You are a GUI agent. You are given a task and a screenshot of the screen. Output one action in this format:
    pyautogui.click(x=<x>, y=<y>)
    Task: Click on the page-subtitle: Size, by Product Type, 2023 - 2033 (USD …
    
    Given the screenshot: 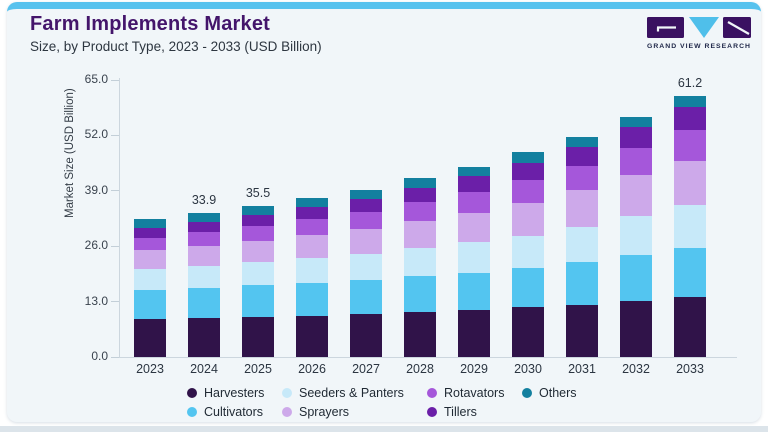 What is the action you would take?
    pyautogui.click(x=176, y=46)
    